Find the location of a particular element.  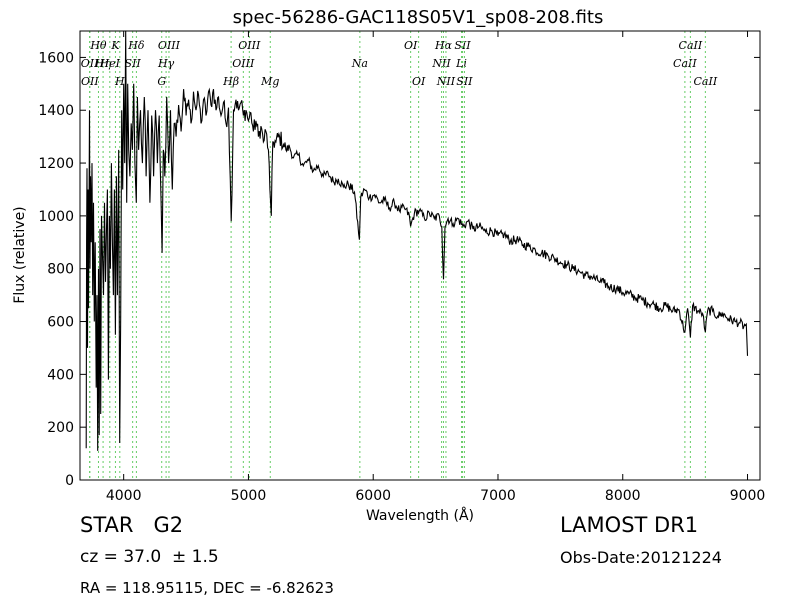

y-axis-label: Flux (relative) is located at coordinates (20, 254).